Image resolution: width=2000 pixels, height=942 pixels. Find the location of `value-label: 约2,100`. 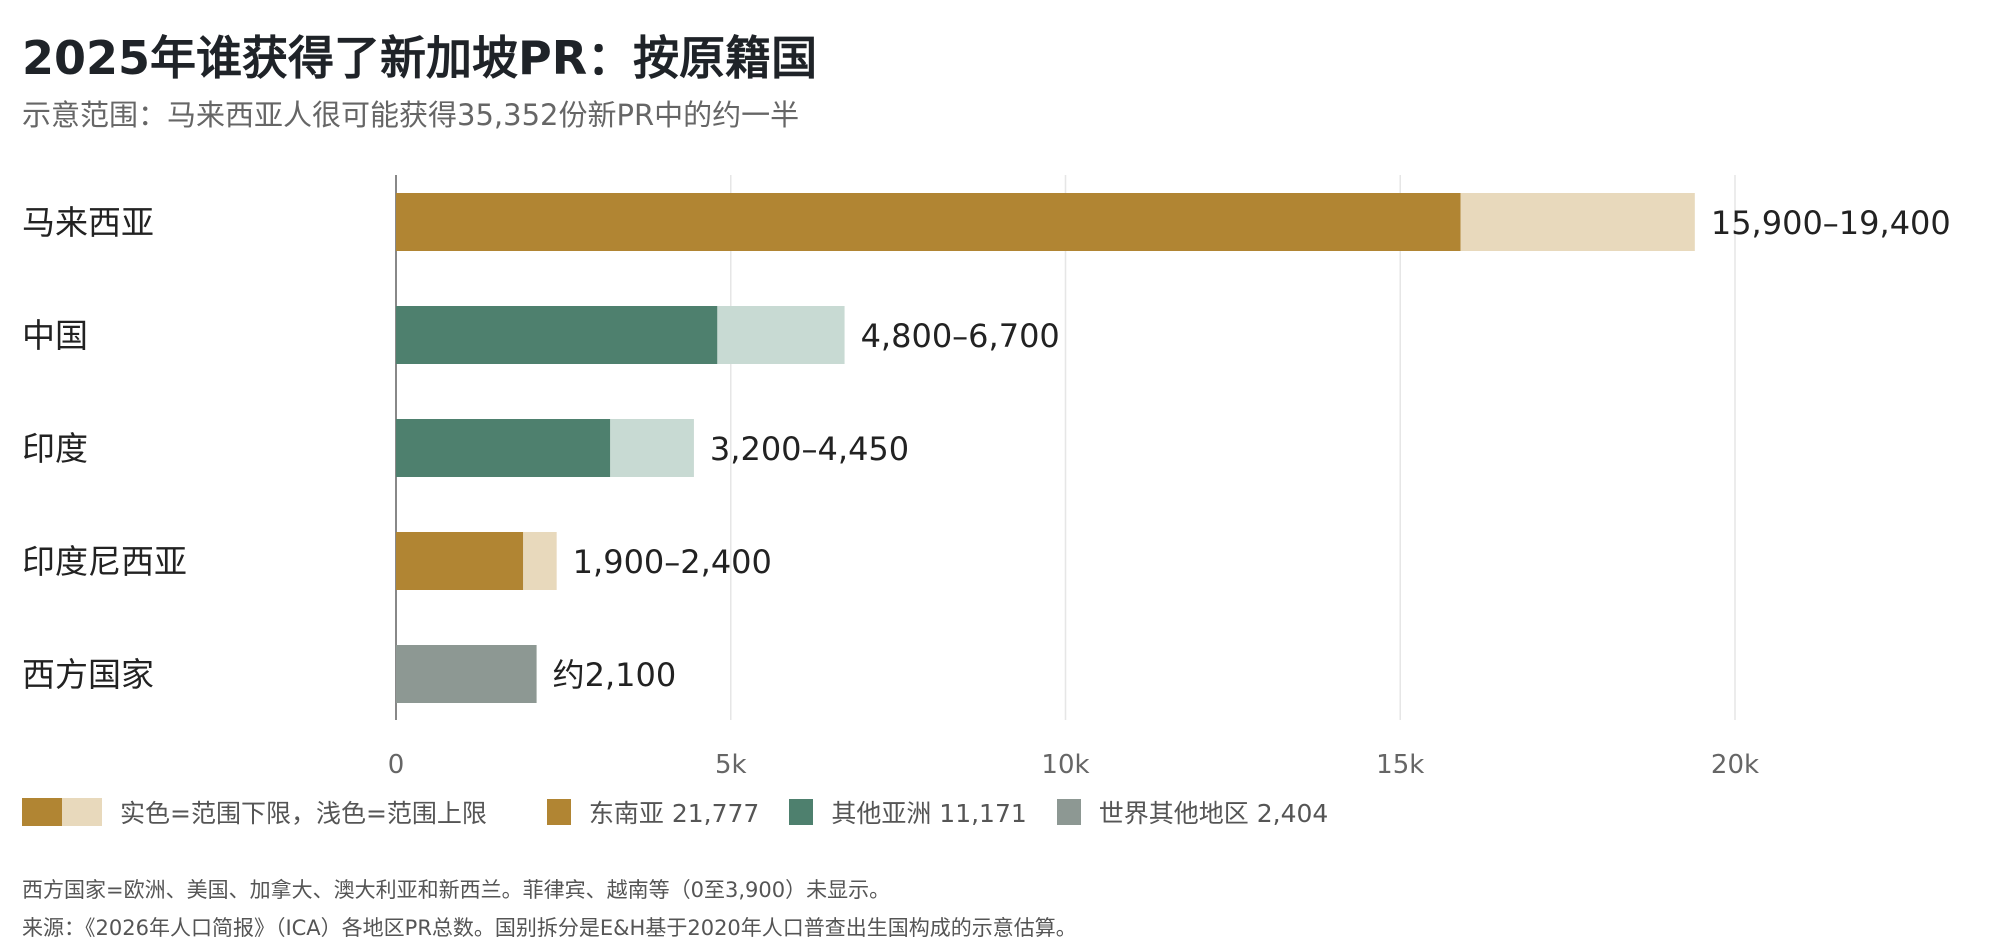

value-label: 约2,100 is located at coordinates (615, 675).